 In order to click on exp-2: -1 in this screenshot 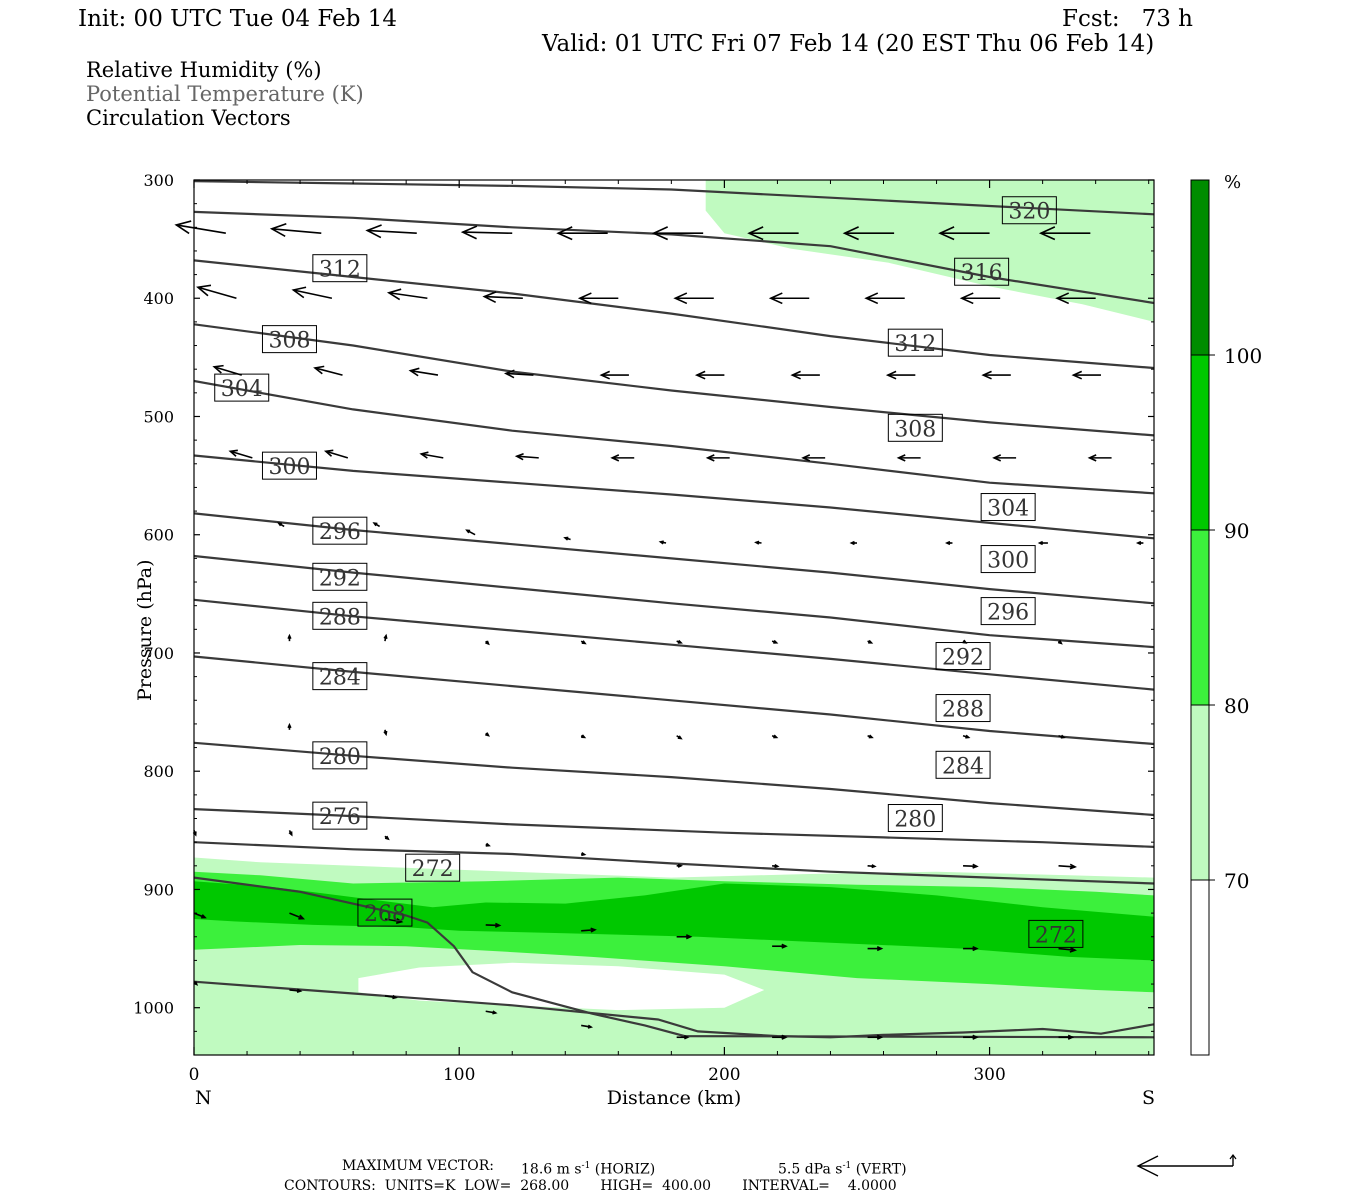, I will do `click(847, 1166)`.